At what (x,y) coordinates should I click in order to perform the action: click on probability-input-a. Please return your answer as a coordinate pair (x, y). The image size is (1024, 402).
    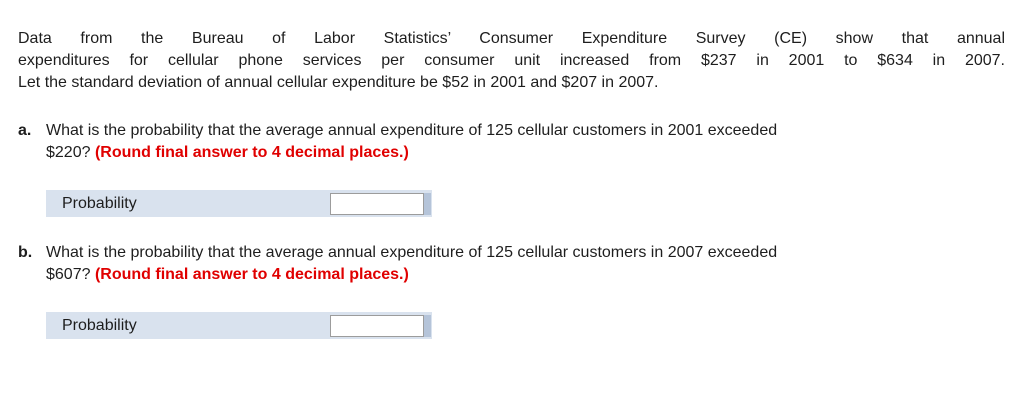
    Looking at the image, I should click on (377, 203).